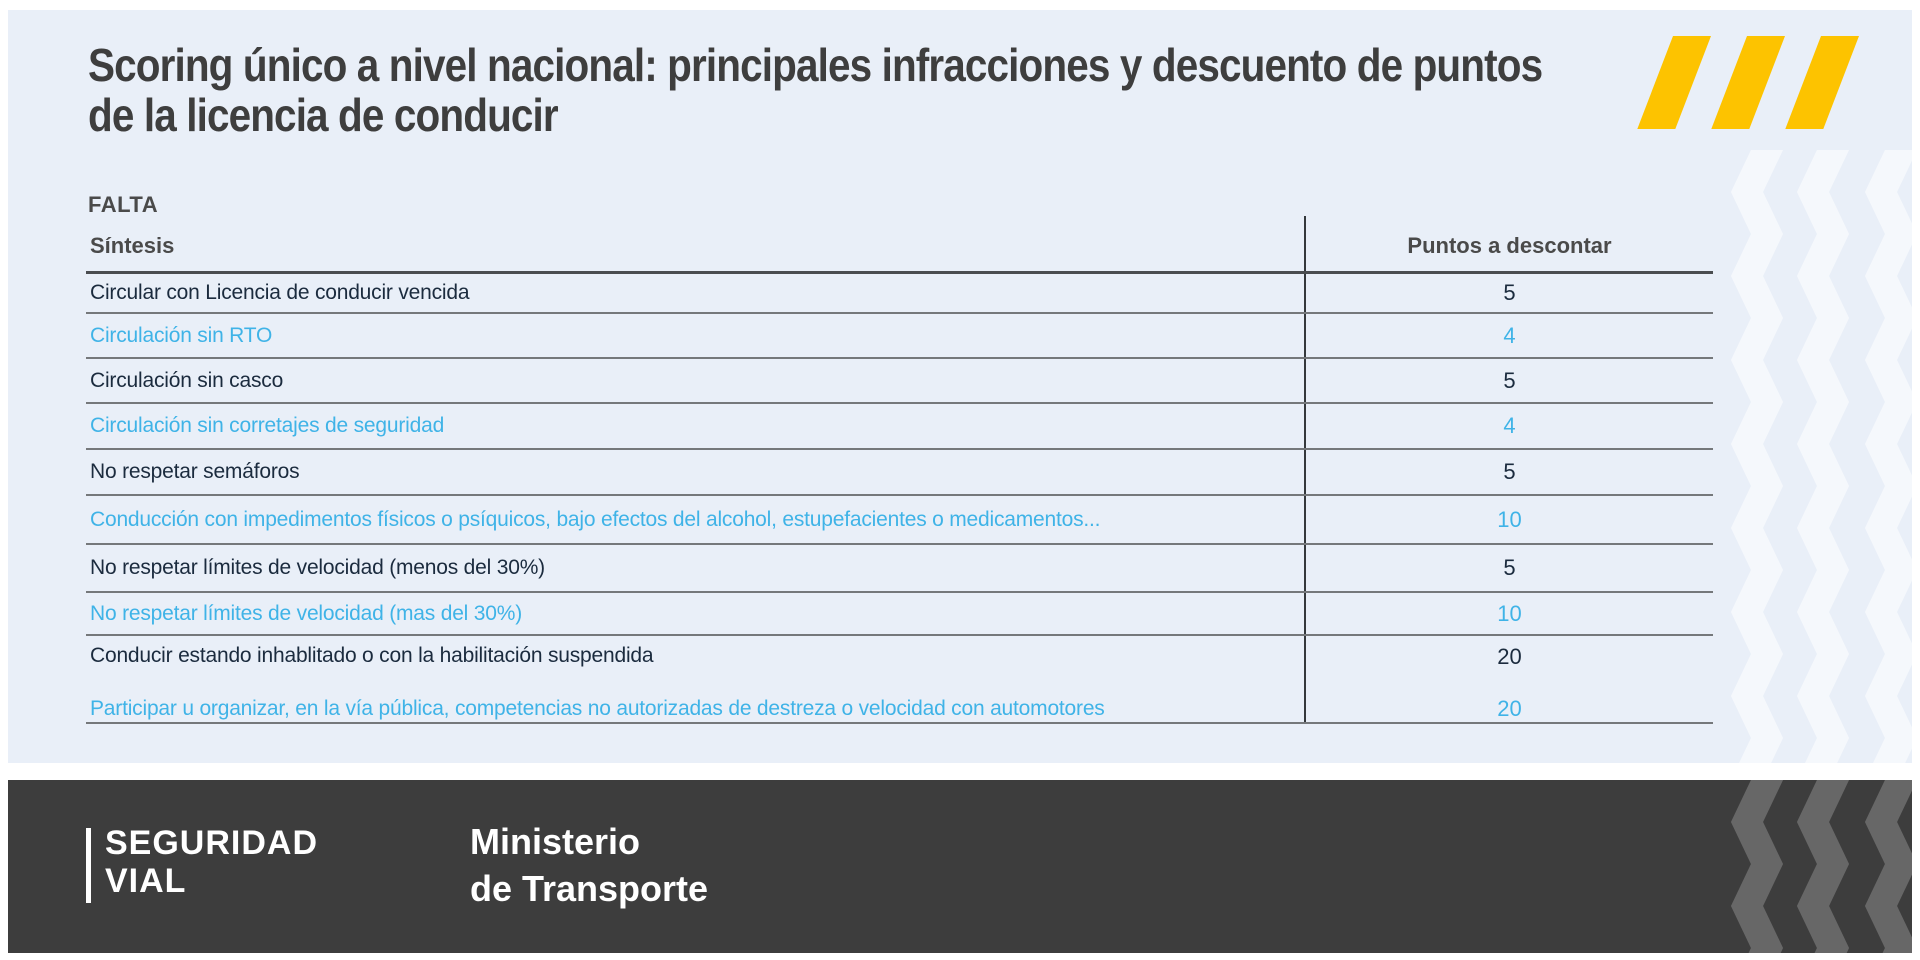 Image resolution: width=1920 pixels, height=960 pixels. Describe the element at coordinates (589, 888) in the screenshot. I see `ministry-line2: de Transporte` at that location.